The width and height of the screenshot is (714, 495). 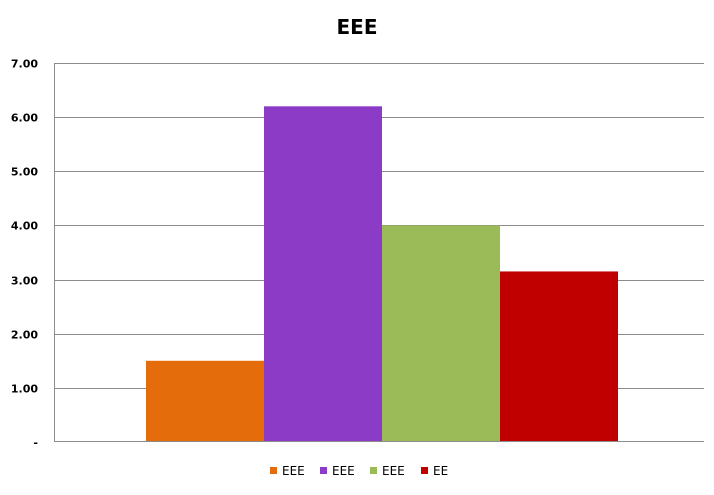 I want to click on y-tick-label: 6.00, so click(x=24, y=118).